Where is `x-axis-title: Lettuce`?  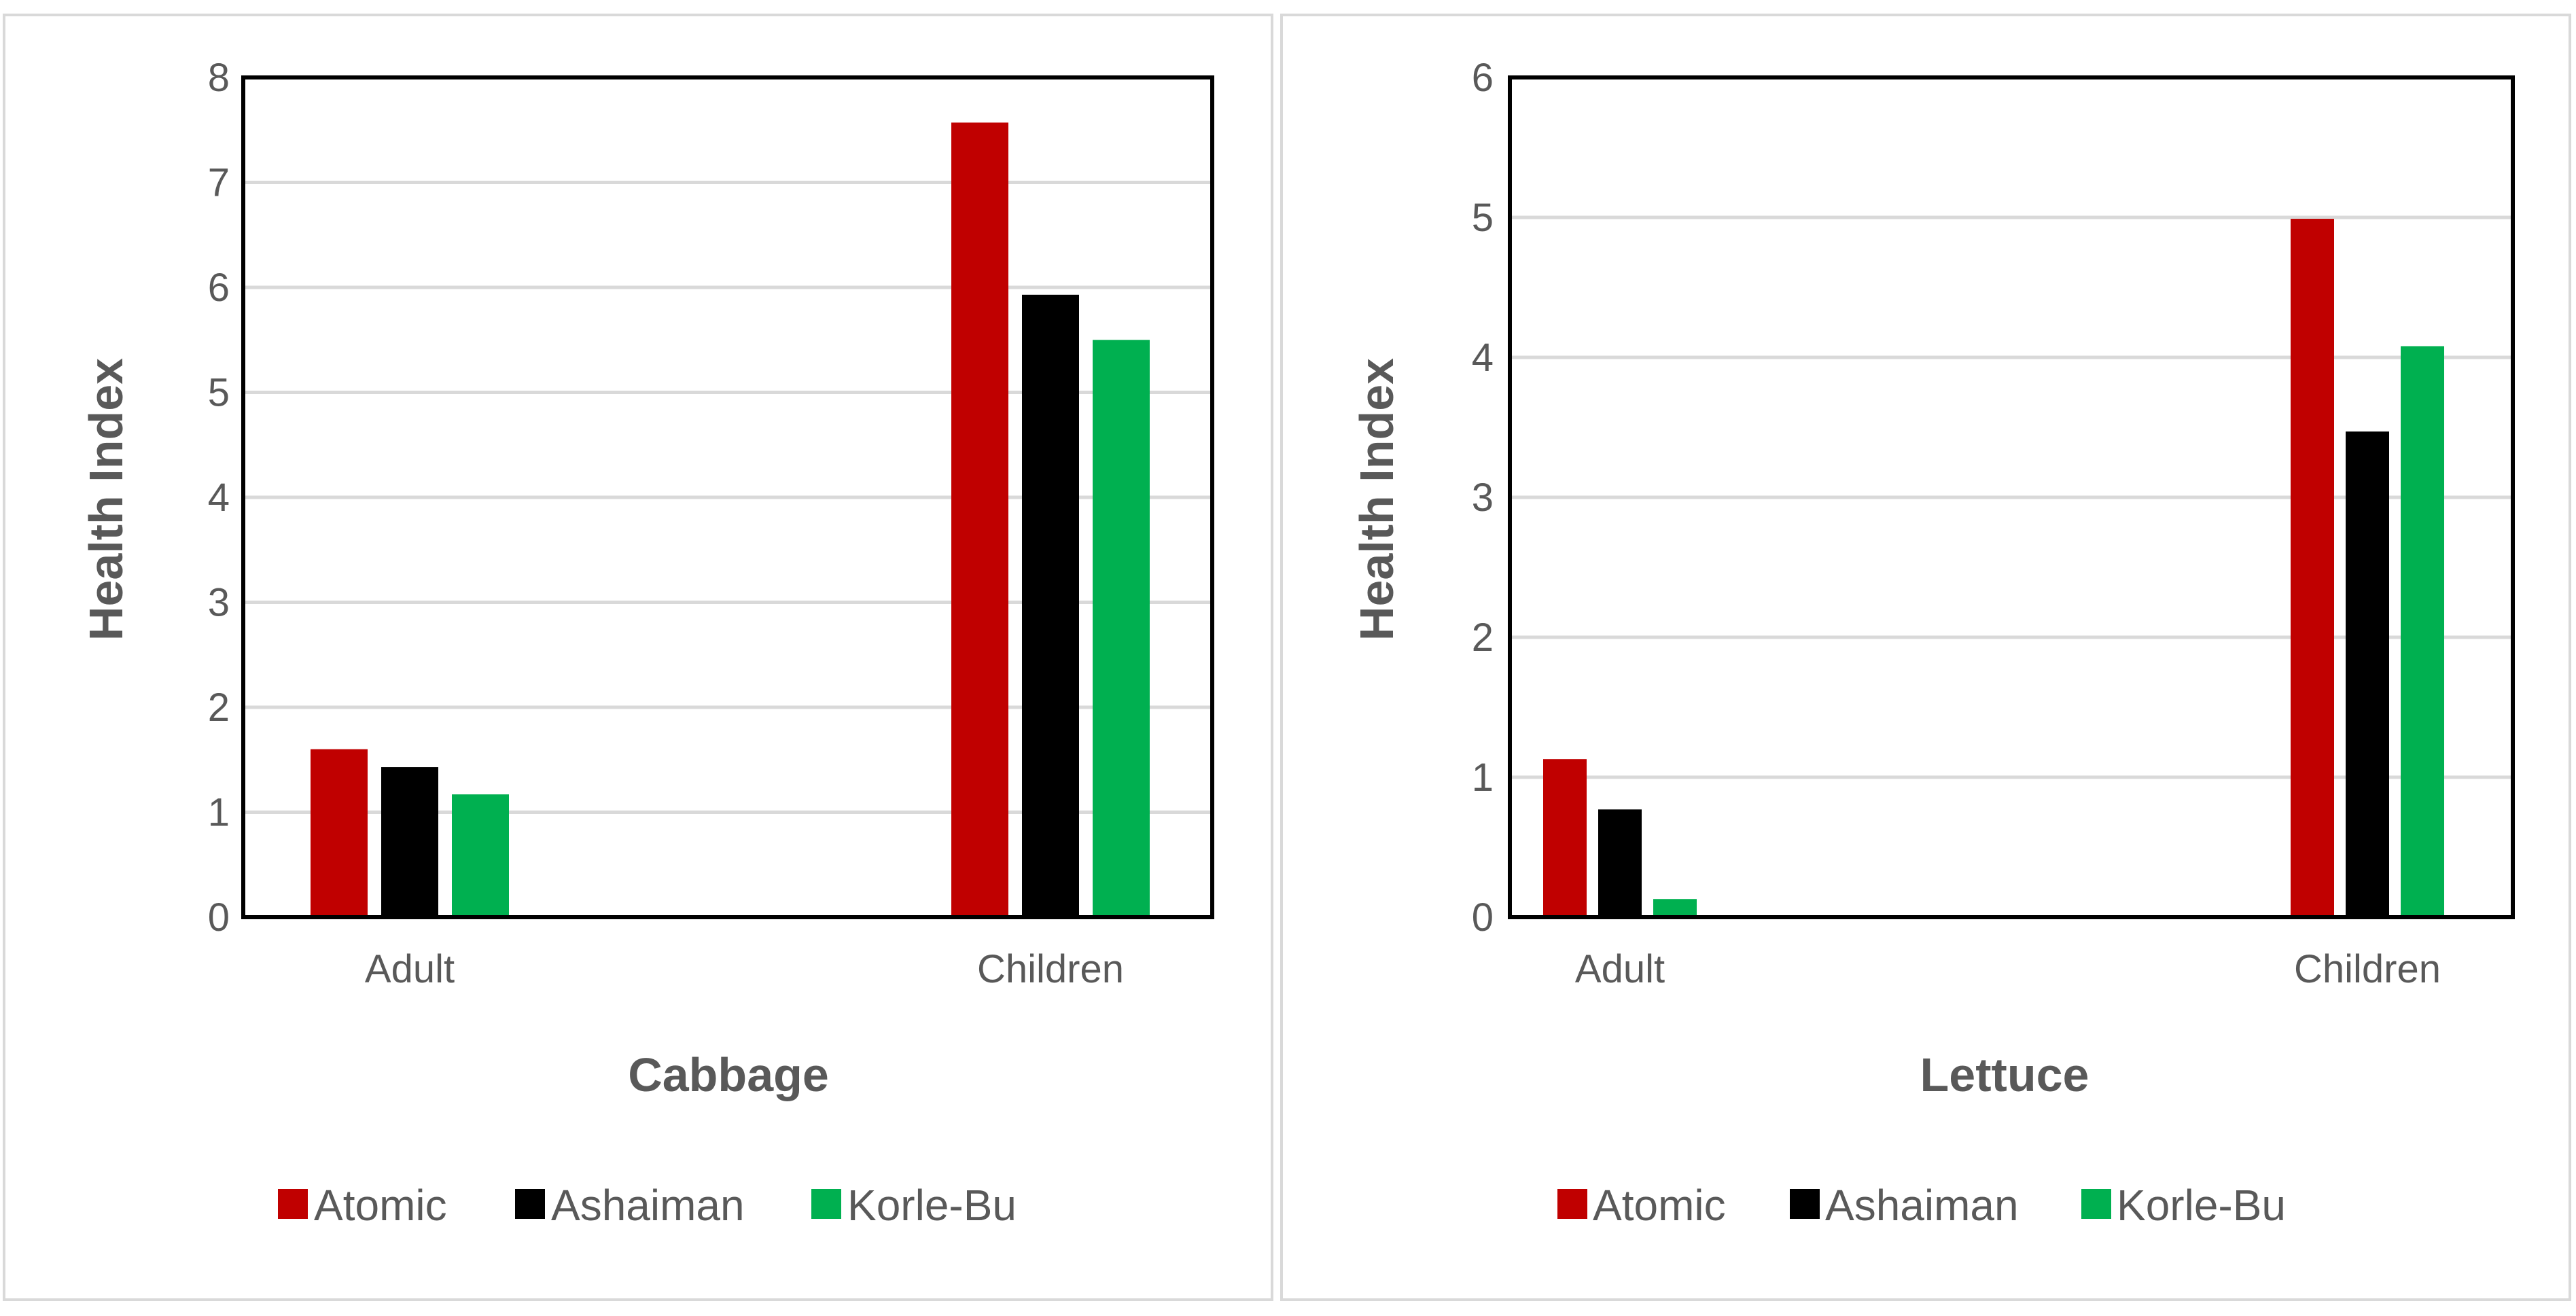
x-axis-title: Lettuce is located at coordinates (2004, 1074).